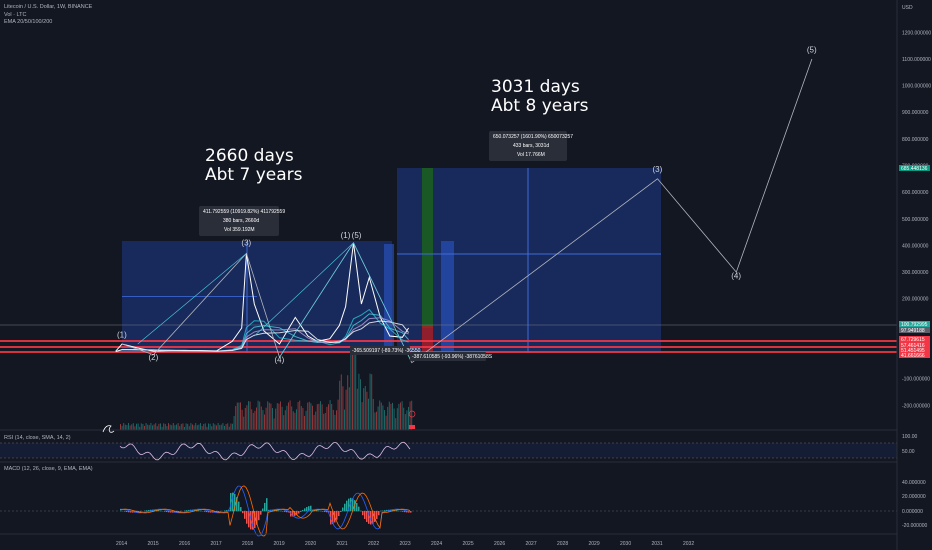 The height and width of the screenshot is (550, 932). Describe the element at coordinates (913, 351) in the screenshot. I see `price-tag-label: 51.451495` at that location.